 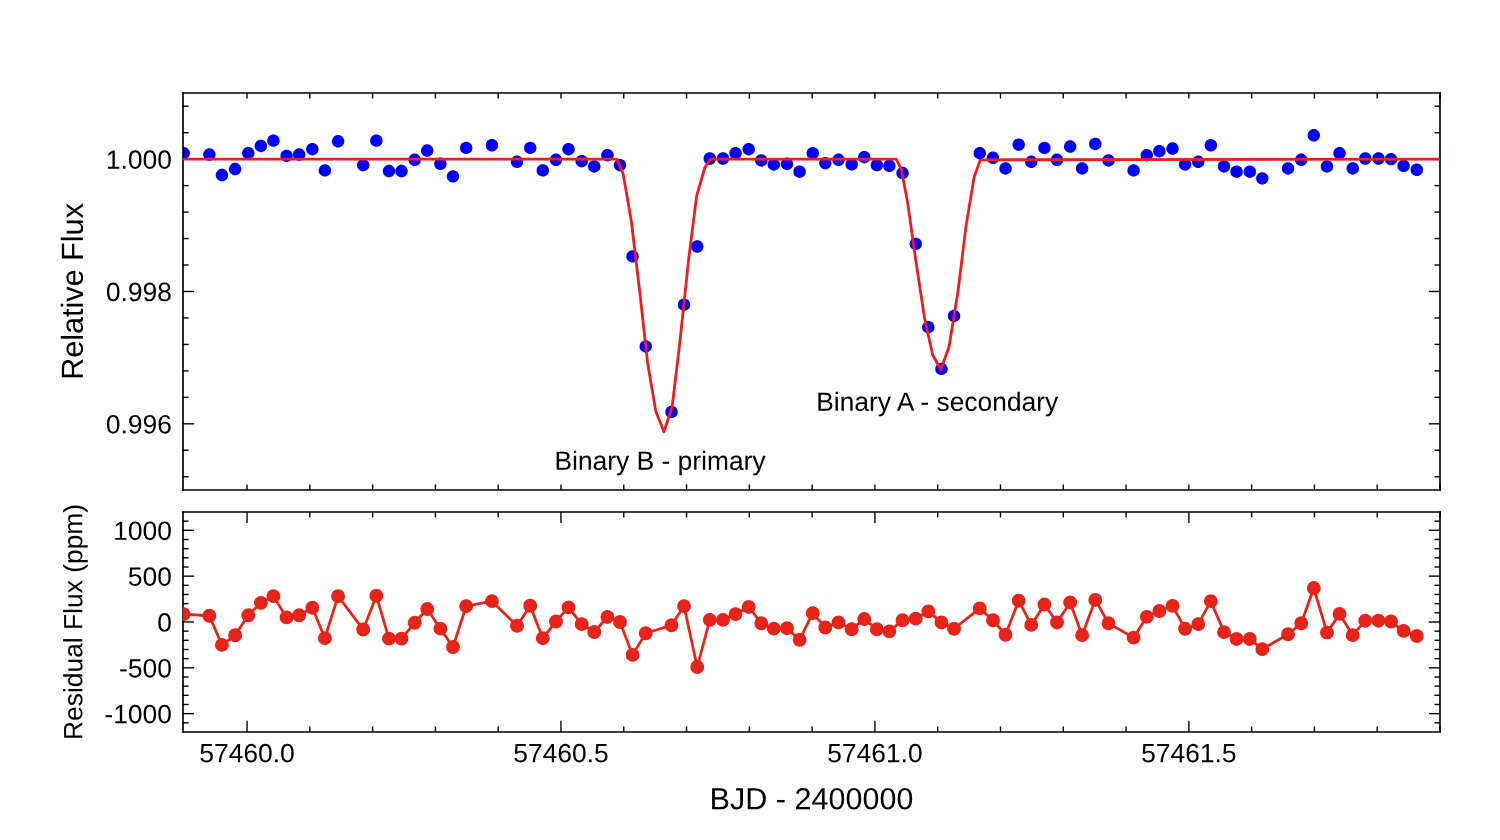 I want to click on y-tick-label: -1000, so click(x=138, y=714).